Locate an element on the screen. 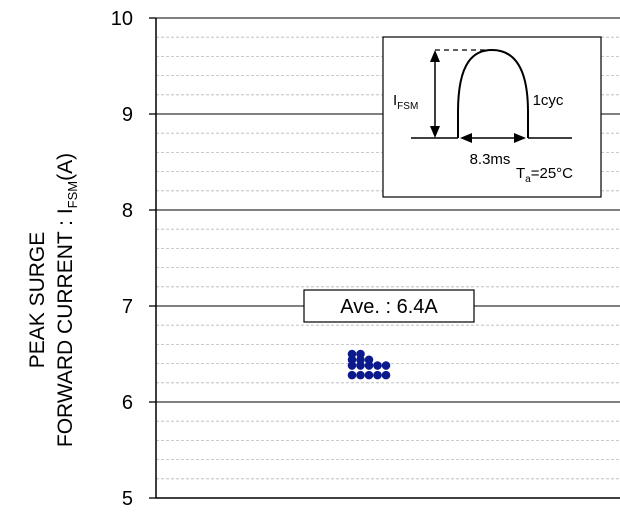 The height and width of the screenshot is (512, 620). inset-ta-main: T is located at coordinates (520, 173).